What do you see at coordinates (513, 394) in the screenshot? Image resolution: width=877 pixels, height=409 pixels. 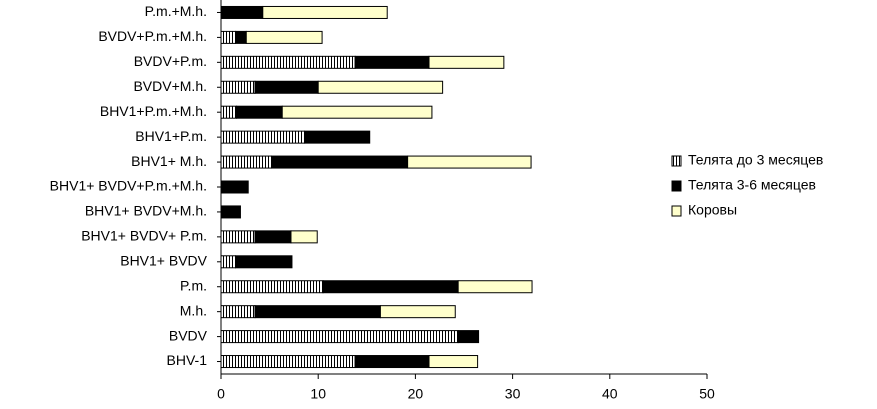 I see `x-tick-label: 30` at bounding box center [513, 394].